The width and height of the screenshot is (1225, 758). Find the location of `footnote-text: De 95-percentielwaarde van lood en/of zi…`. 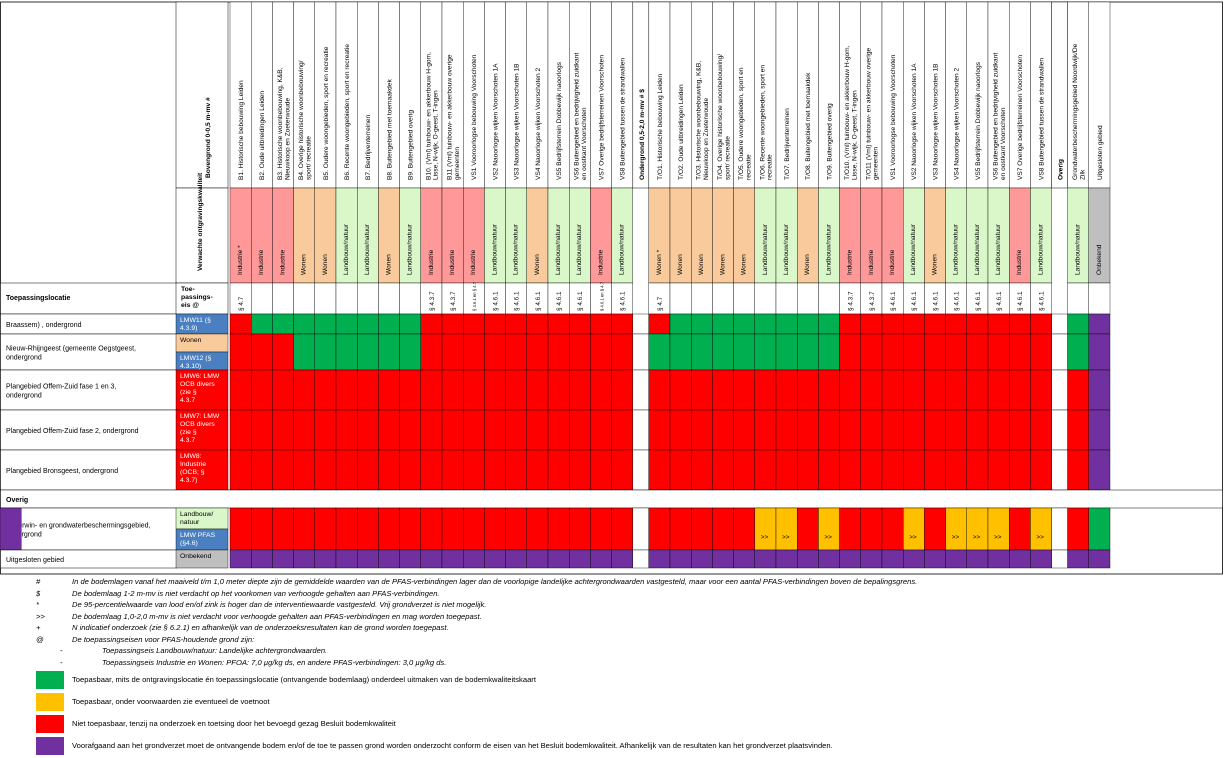

footnote-text: De 95-percentielwaarde van lood en/of zi… is located at coordinates (279, 604).